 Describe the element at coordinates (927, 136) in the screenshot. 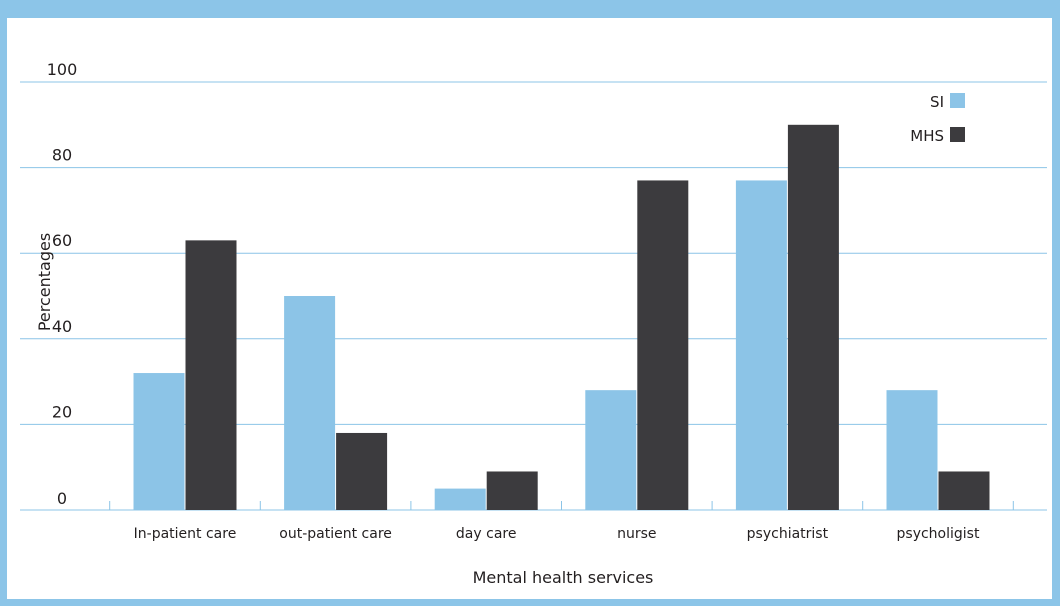

I see `legend-label-mhs: MHS` at that location.